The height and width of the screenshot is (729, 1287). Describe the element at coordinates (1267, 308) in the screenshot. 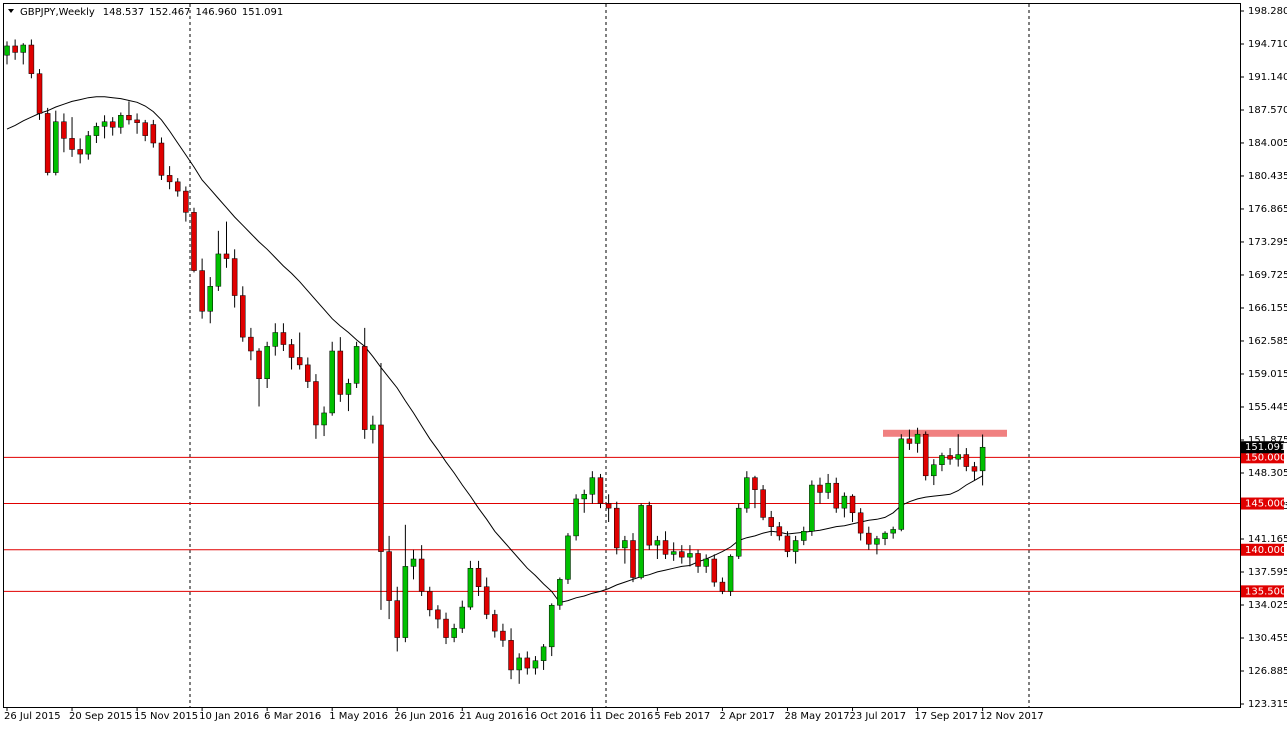

I see `y-tick-label: 166.155` at that location.